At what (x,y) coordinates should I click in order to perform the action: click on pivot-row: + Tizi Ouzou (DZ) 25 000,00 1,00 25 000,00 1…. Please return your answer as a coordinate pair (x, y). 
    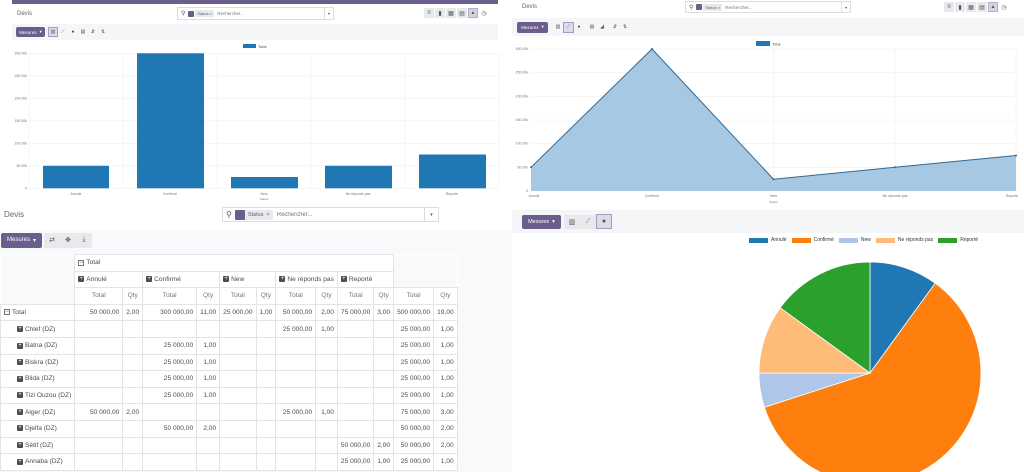
    Looking at the image, I should click on (229, 395).